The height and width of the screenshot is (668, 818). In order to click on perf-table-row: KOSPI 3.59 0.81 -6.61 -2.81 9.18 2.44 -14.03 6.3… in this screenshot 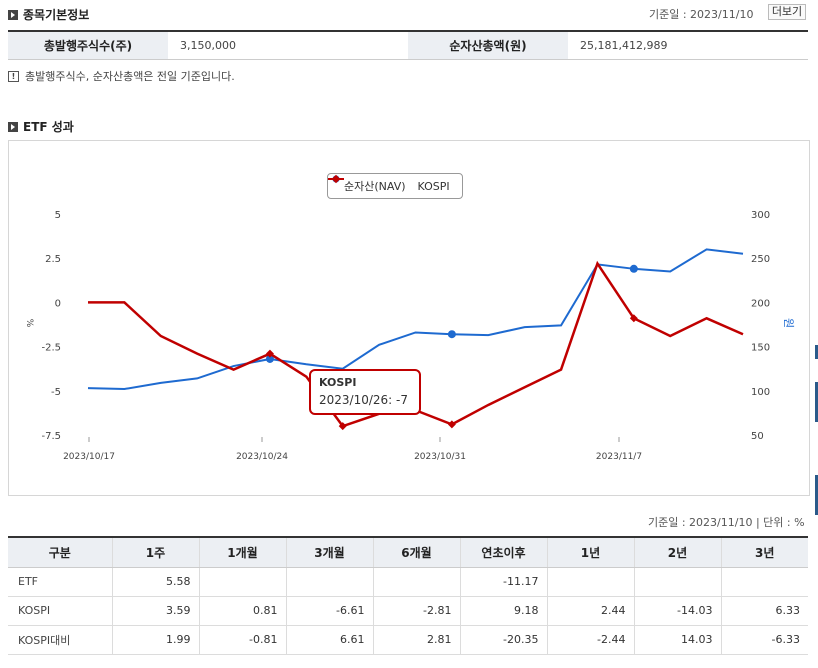, I will do `click(408, 611)`.